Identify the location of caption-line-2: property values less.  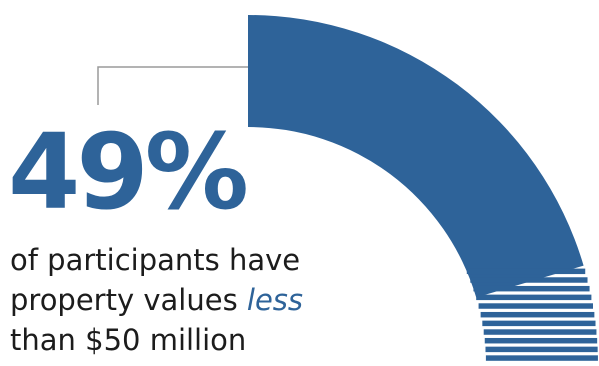
(156, 300).